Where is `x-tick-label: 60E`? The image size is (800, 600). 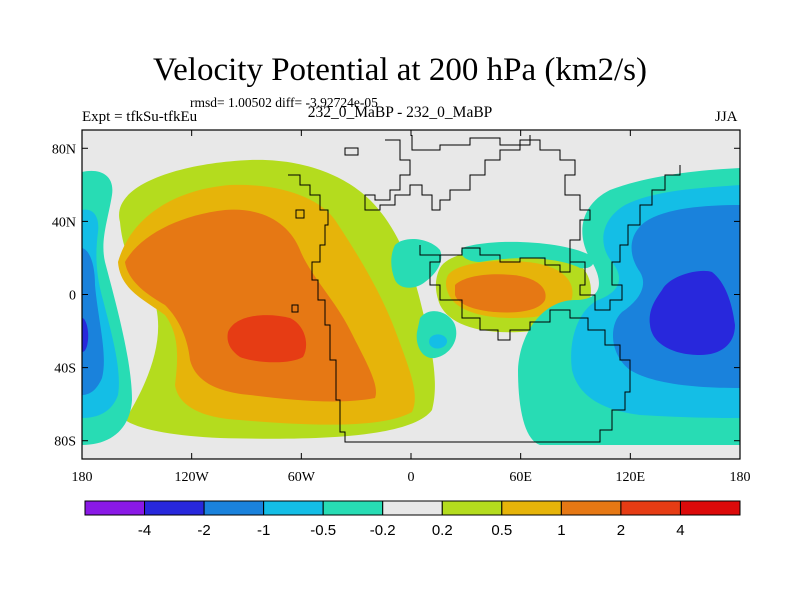
x-tick-label: 60E is located at coordinates (520, 477).